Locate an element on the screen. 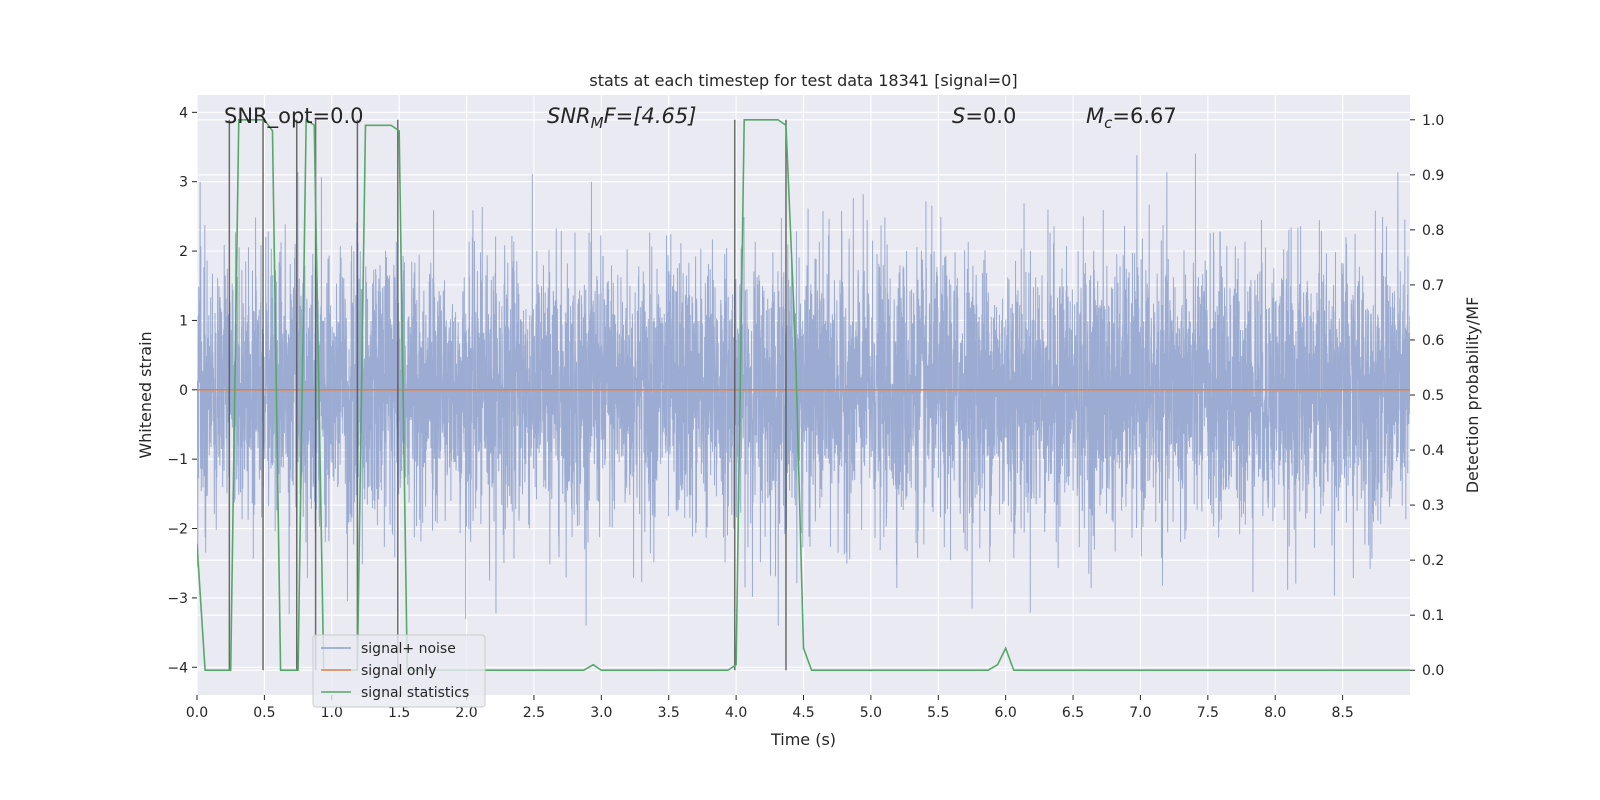 Image resolution: width=1600 pixels, height=800 pixels. x-tick-label: 4.5 is located at coordinates (803, 713).